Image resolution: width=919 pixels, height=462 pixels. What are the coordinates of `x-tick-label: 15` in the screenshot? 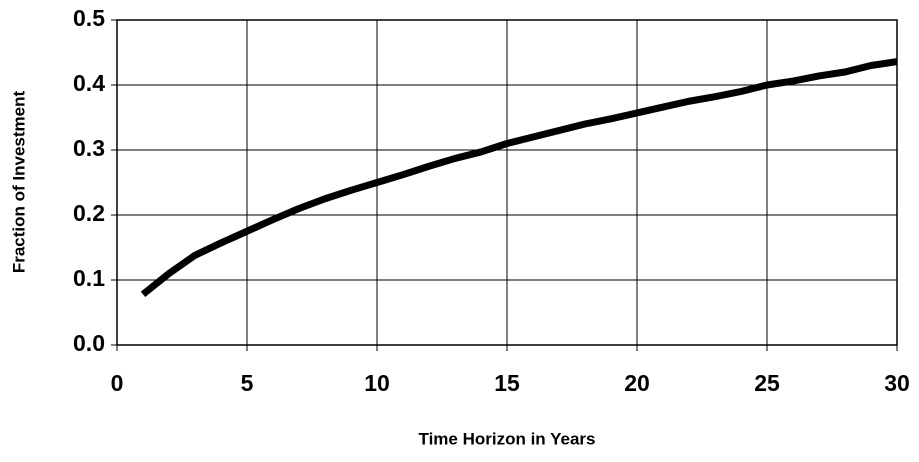 It's located at (507, 383).